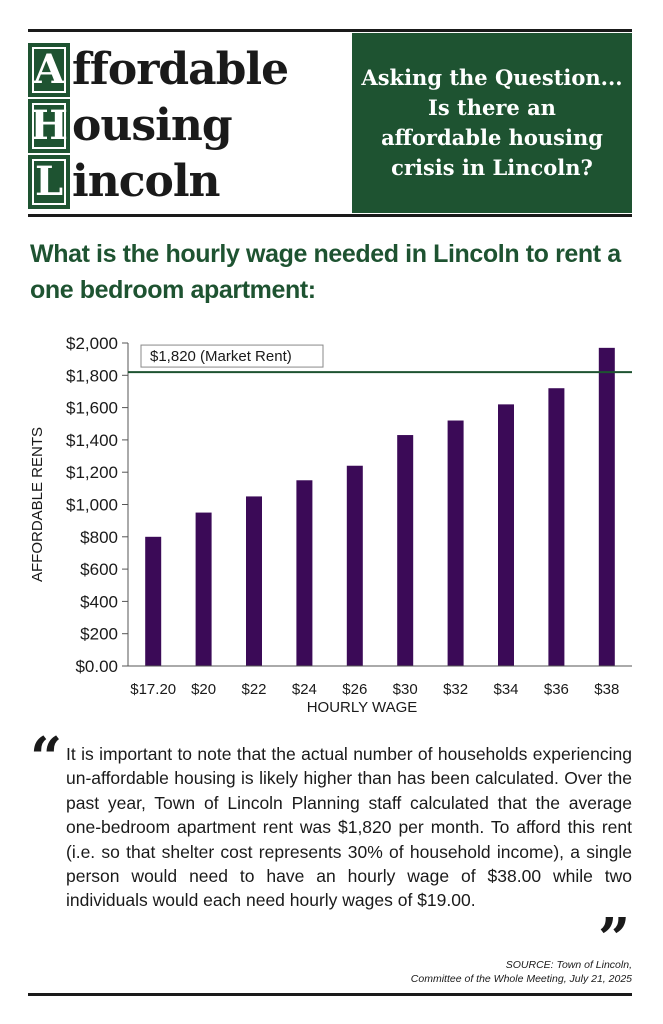 This screenshot has width=663, height=1024. Describe the element at coordinates (354, 689) in the screenshot. I see `x-tick-label: $26` at that location.